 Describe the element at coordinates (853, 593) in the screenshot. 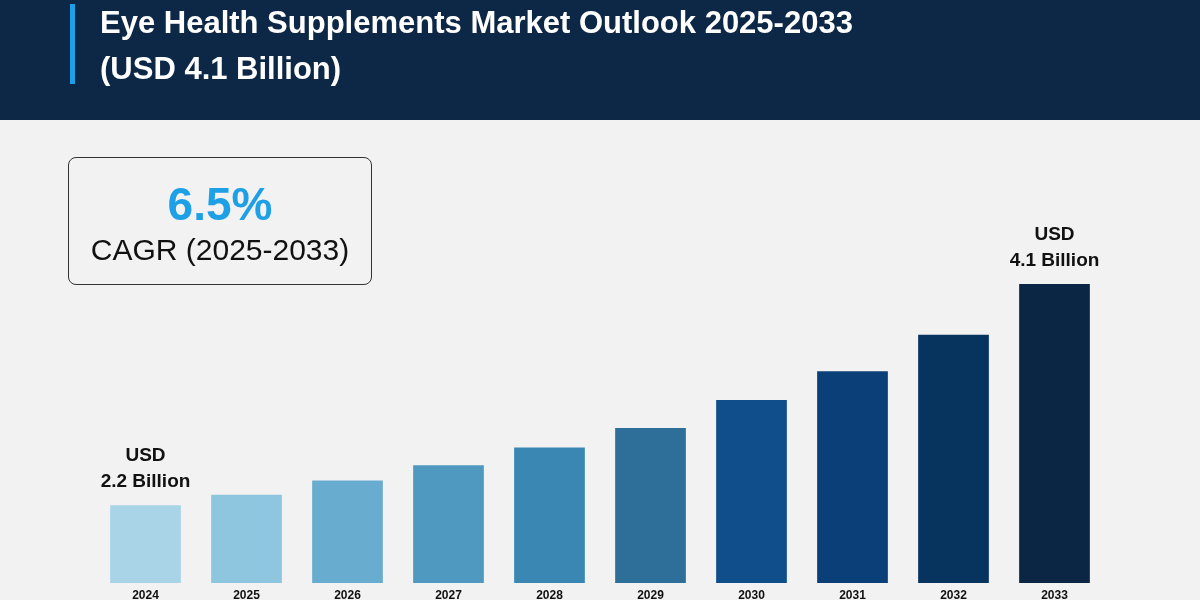

I see `x-tick-label: 2031` at that location.